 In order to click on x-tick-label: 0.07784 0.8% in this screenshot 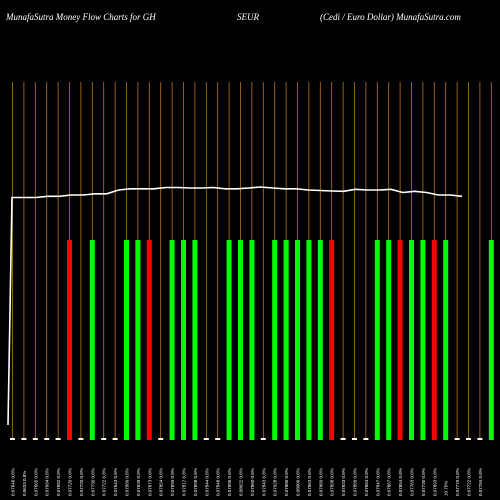, I will do `click(480, 482)`.